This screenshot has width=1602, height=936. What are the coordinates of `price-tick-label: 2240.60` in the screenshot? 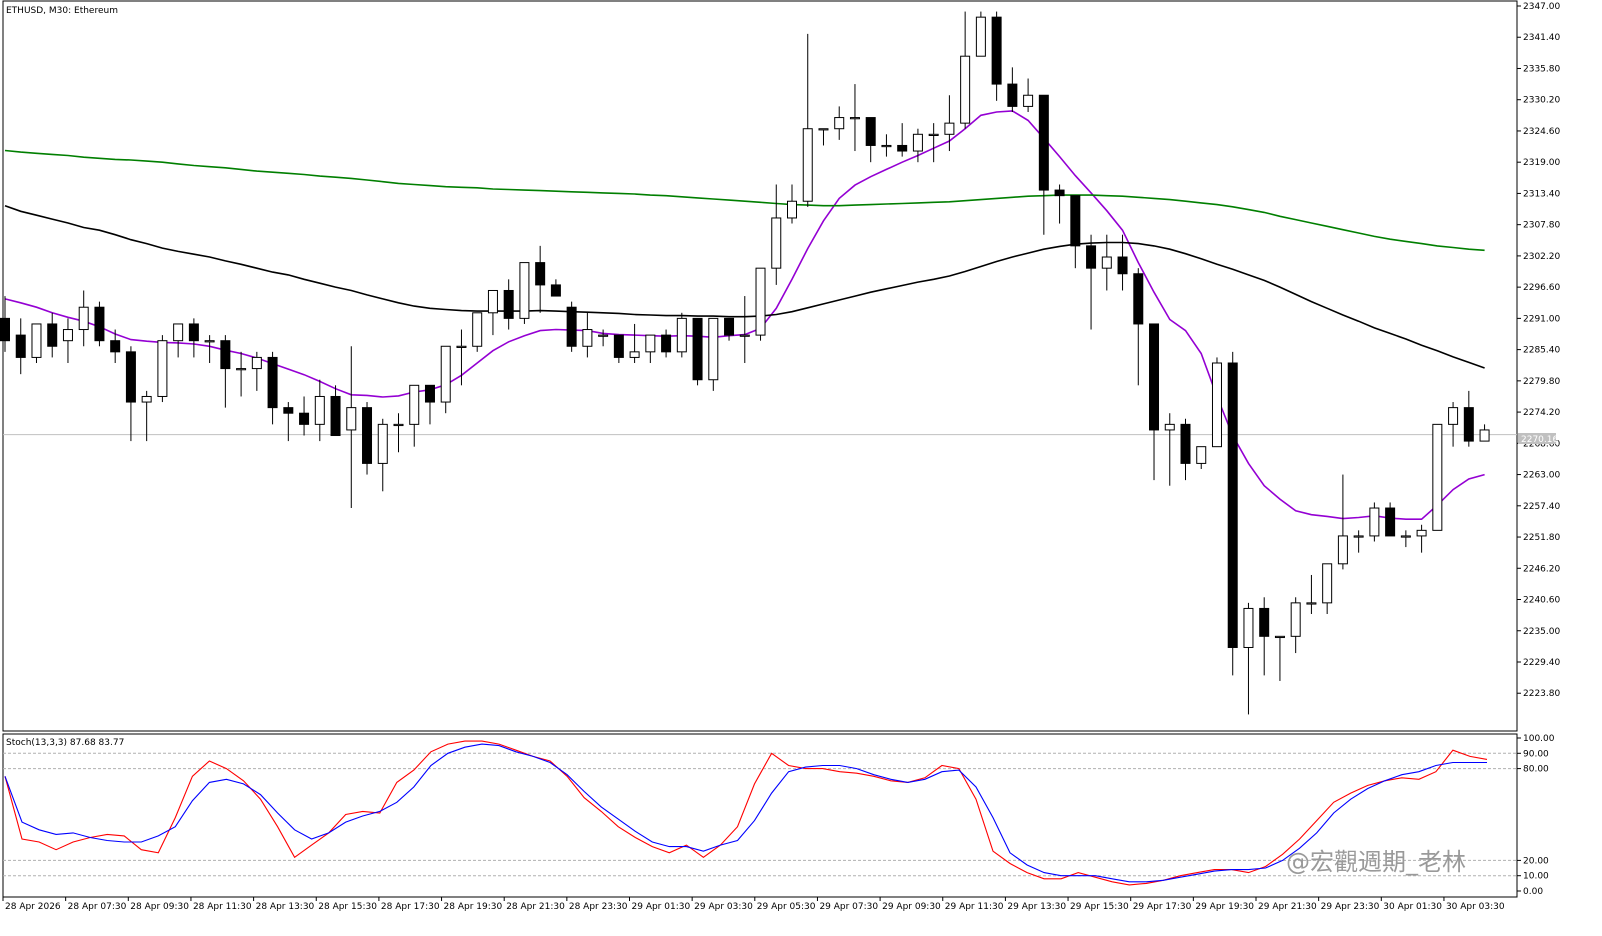 It's located at (1541, 601).